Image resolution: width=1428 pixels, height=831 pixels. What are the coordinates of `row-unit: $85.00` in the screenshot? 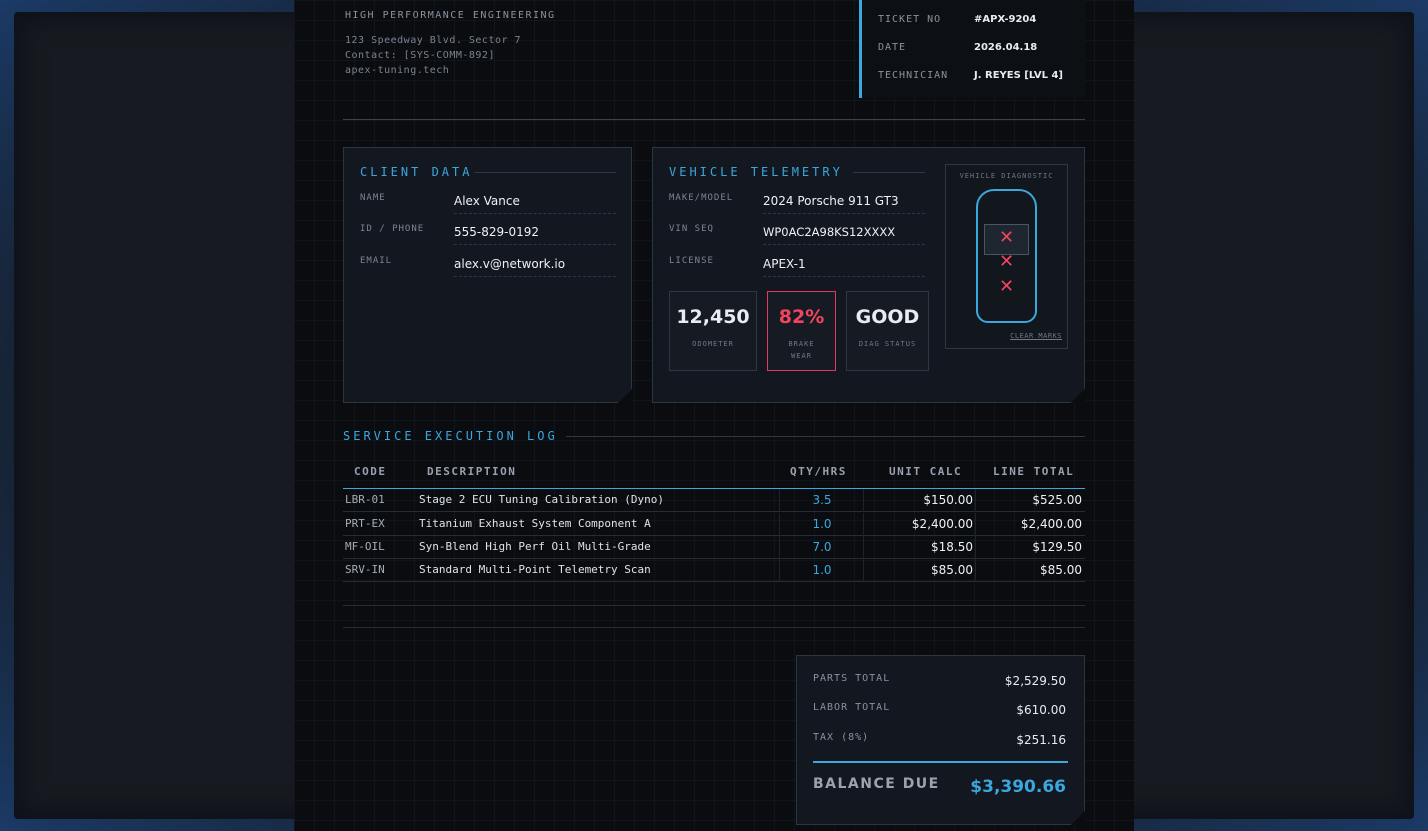 It's located at (952, 570).